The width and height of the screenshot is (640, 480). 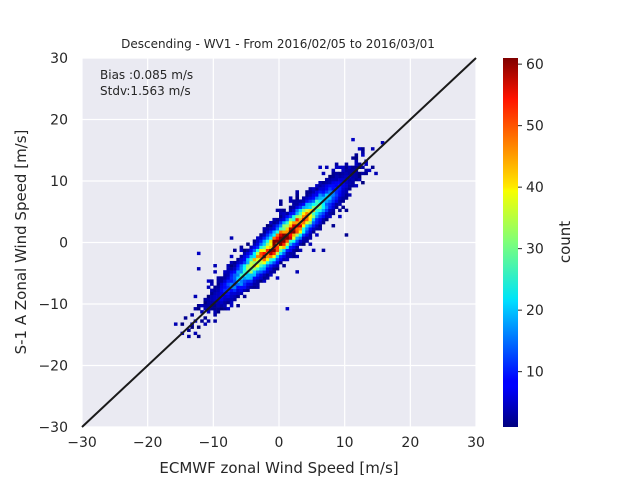 What do you see at coordinates (535, 373) in the screenshot?
I see `colorbar-tick-label: 10` at bounding box center [535, 373].